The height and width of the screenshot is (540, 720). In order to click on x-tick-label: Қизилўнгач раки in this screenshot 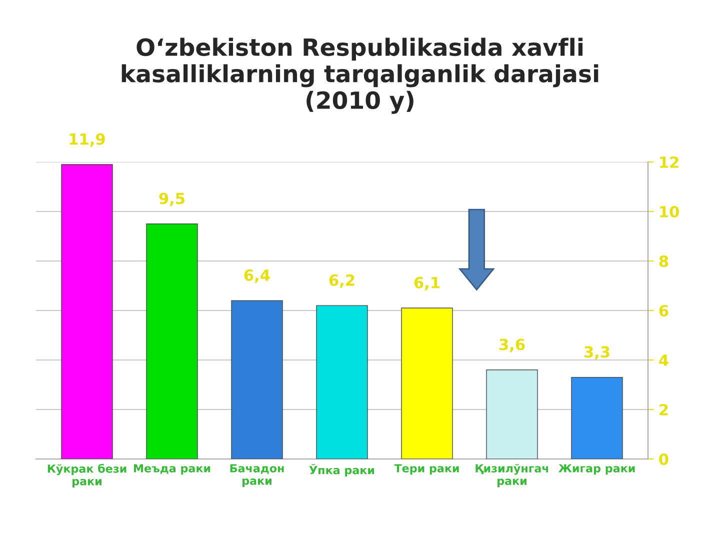, I will do `click(512, 476)`.